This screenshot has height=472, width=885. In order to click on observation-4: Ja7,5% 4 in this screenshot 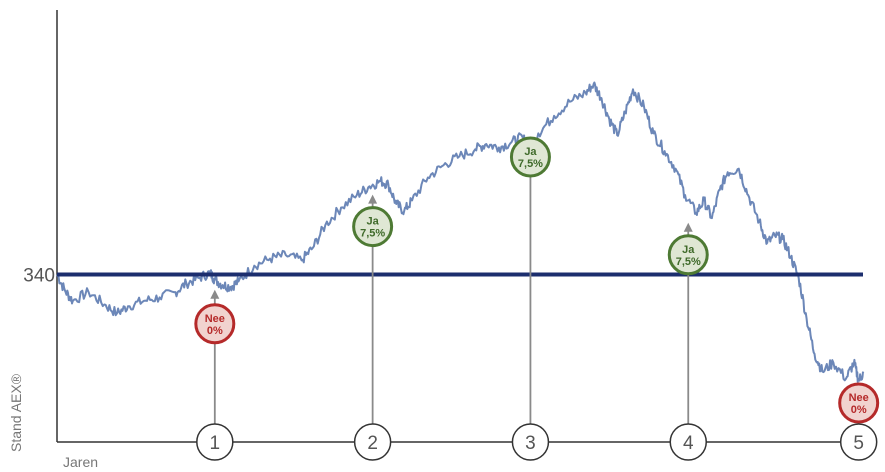, I will do `click(688, 341)`.